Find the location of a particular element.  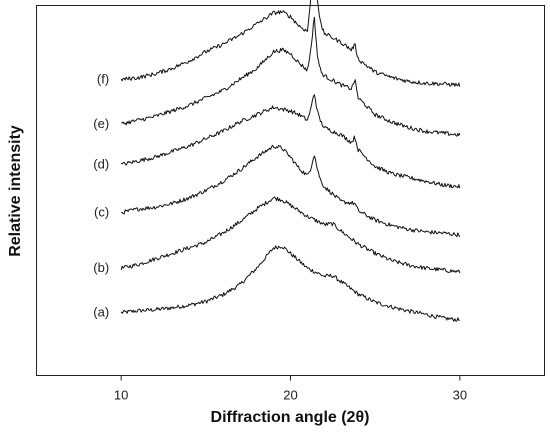

x-ticks: 10 20 30 is located at coordinates (290, 389).